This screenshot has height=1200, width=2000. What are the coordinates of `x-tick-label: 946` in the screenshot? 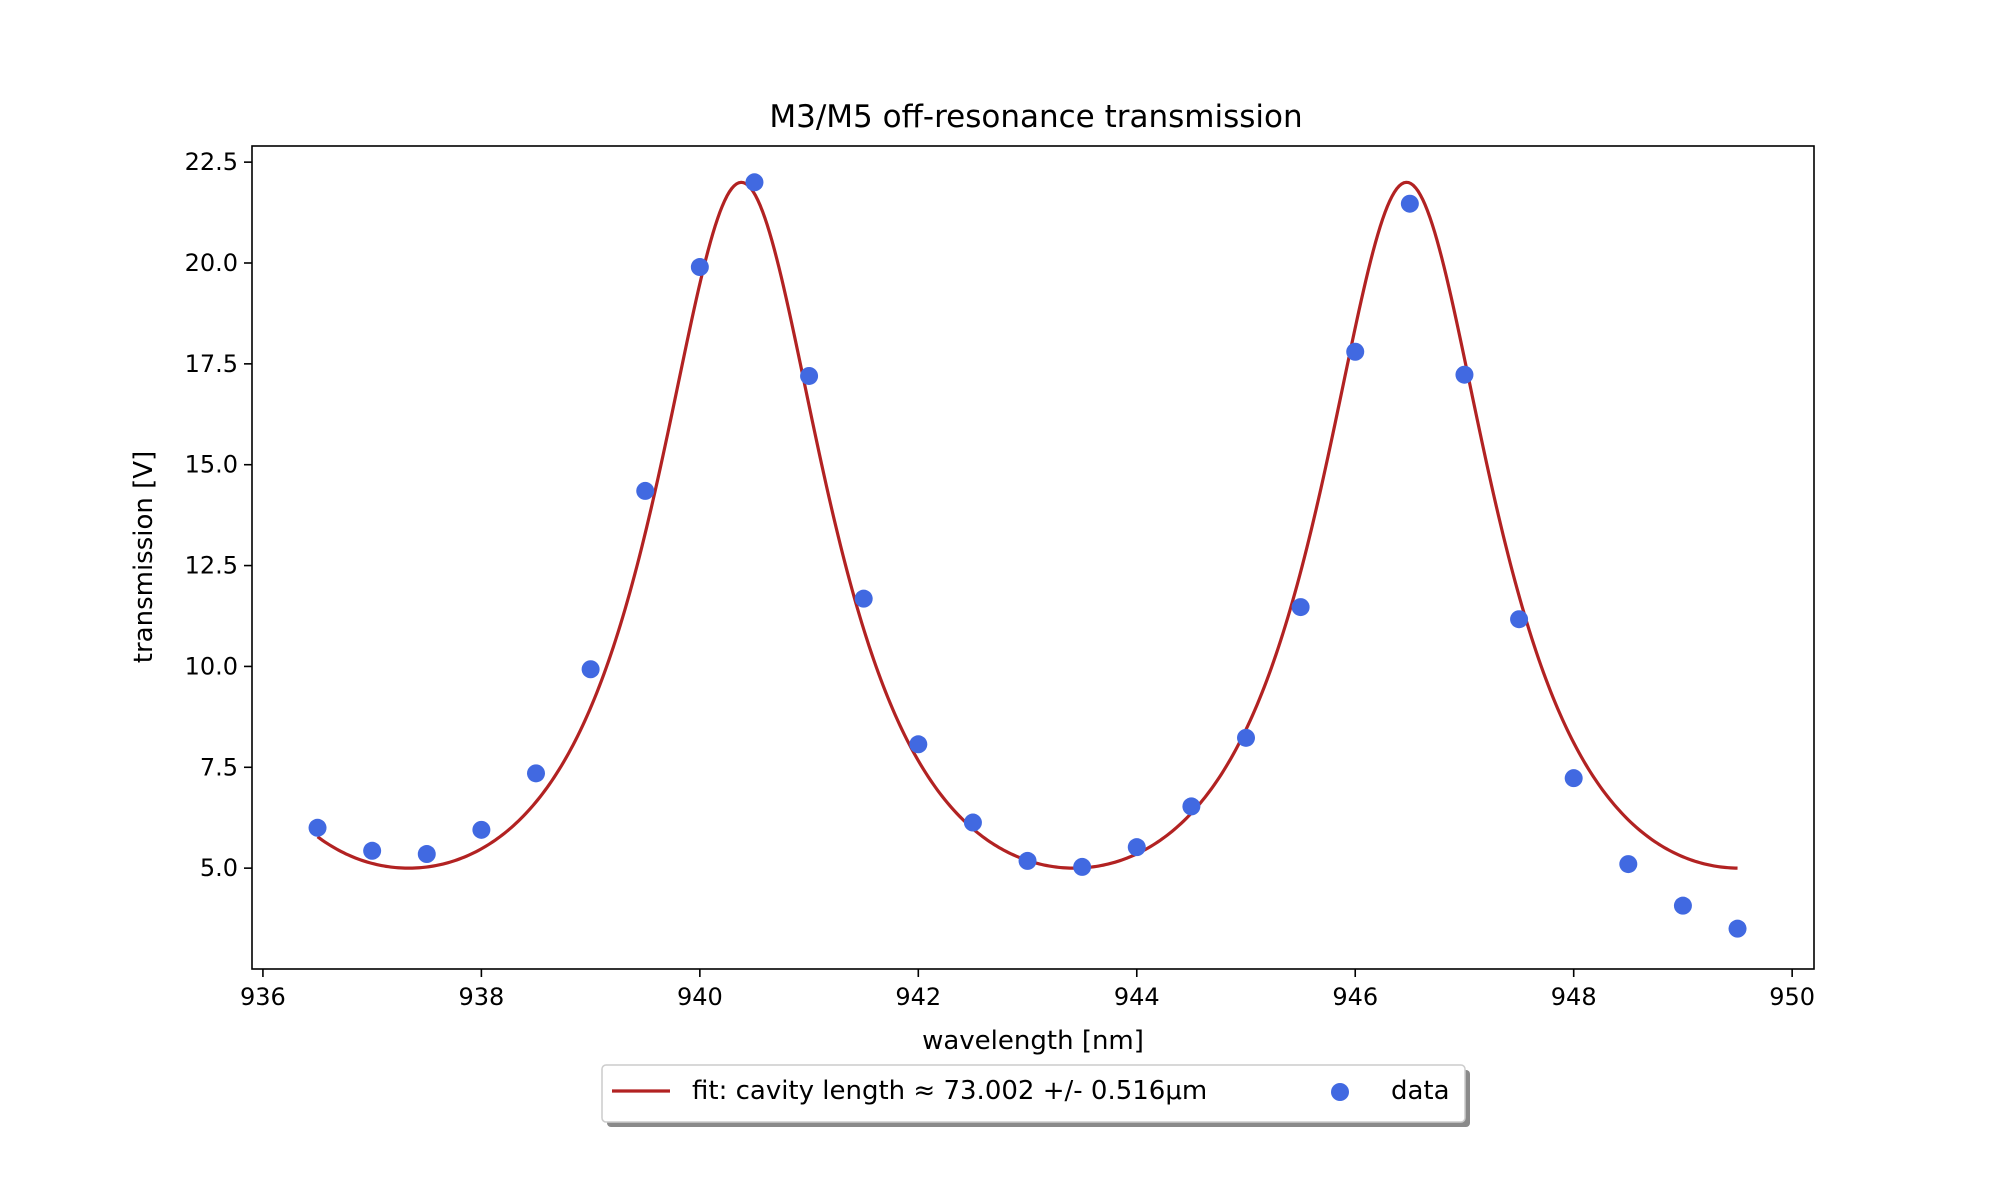 It's located at (1355, 997).